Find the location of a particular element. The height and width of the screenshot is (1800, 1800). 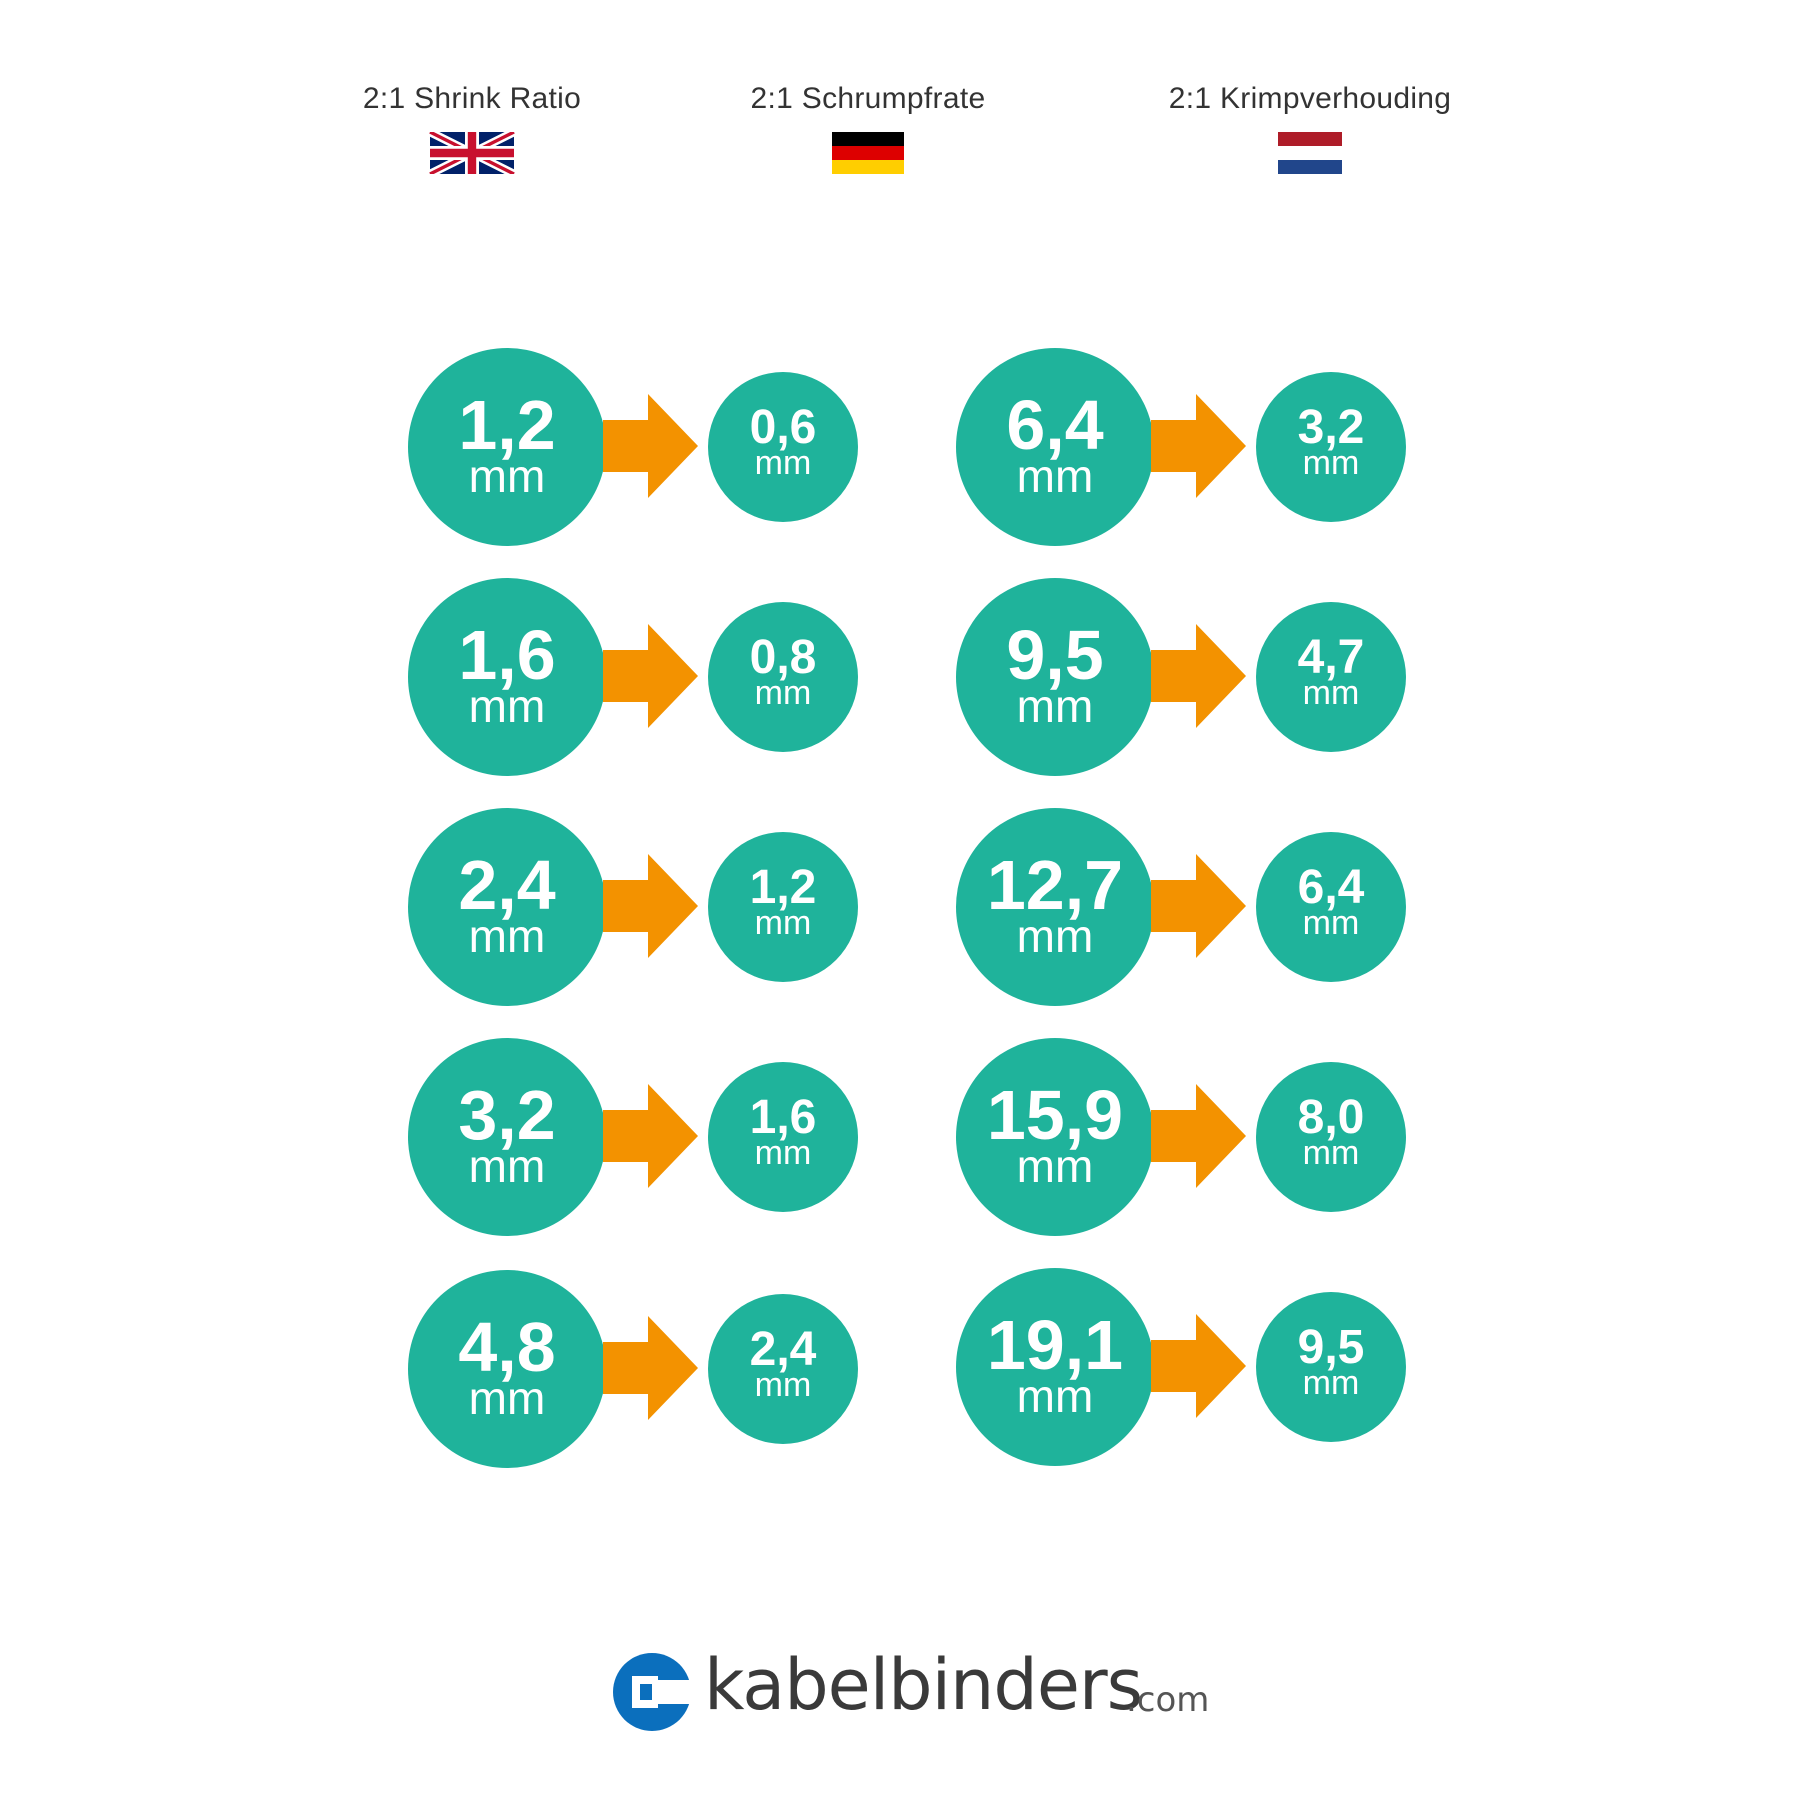

size-row: 19,1 mm 9,5 mm is located at coordinates (1196, 1368).